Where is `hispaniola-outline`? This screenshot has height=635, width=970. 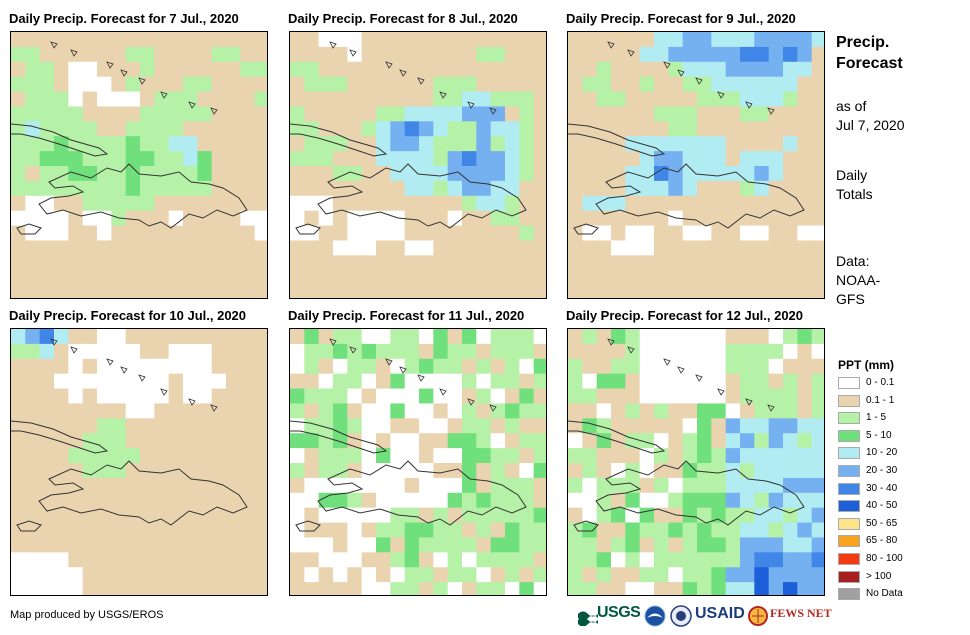
hispaniola-outline is located at coordinates (143, 196).